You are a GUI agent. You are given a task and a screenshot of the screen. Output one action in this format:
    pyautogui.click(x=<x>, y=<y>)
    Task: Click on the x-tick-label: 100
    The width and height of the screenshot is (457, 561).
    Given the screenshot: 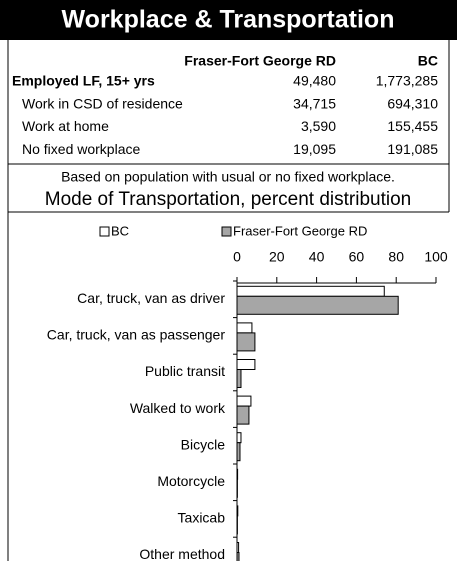 What is the action you would take?
    pyautogui.click(x=436, y=257)
    